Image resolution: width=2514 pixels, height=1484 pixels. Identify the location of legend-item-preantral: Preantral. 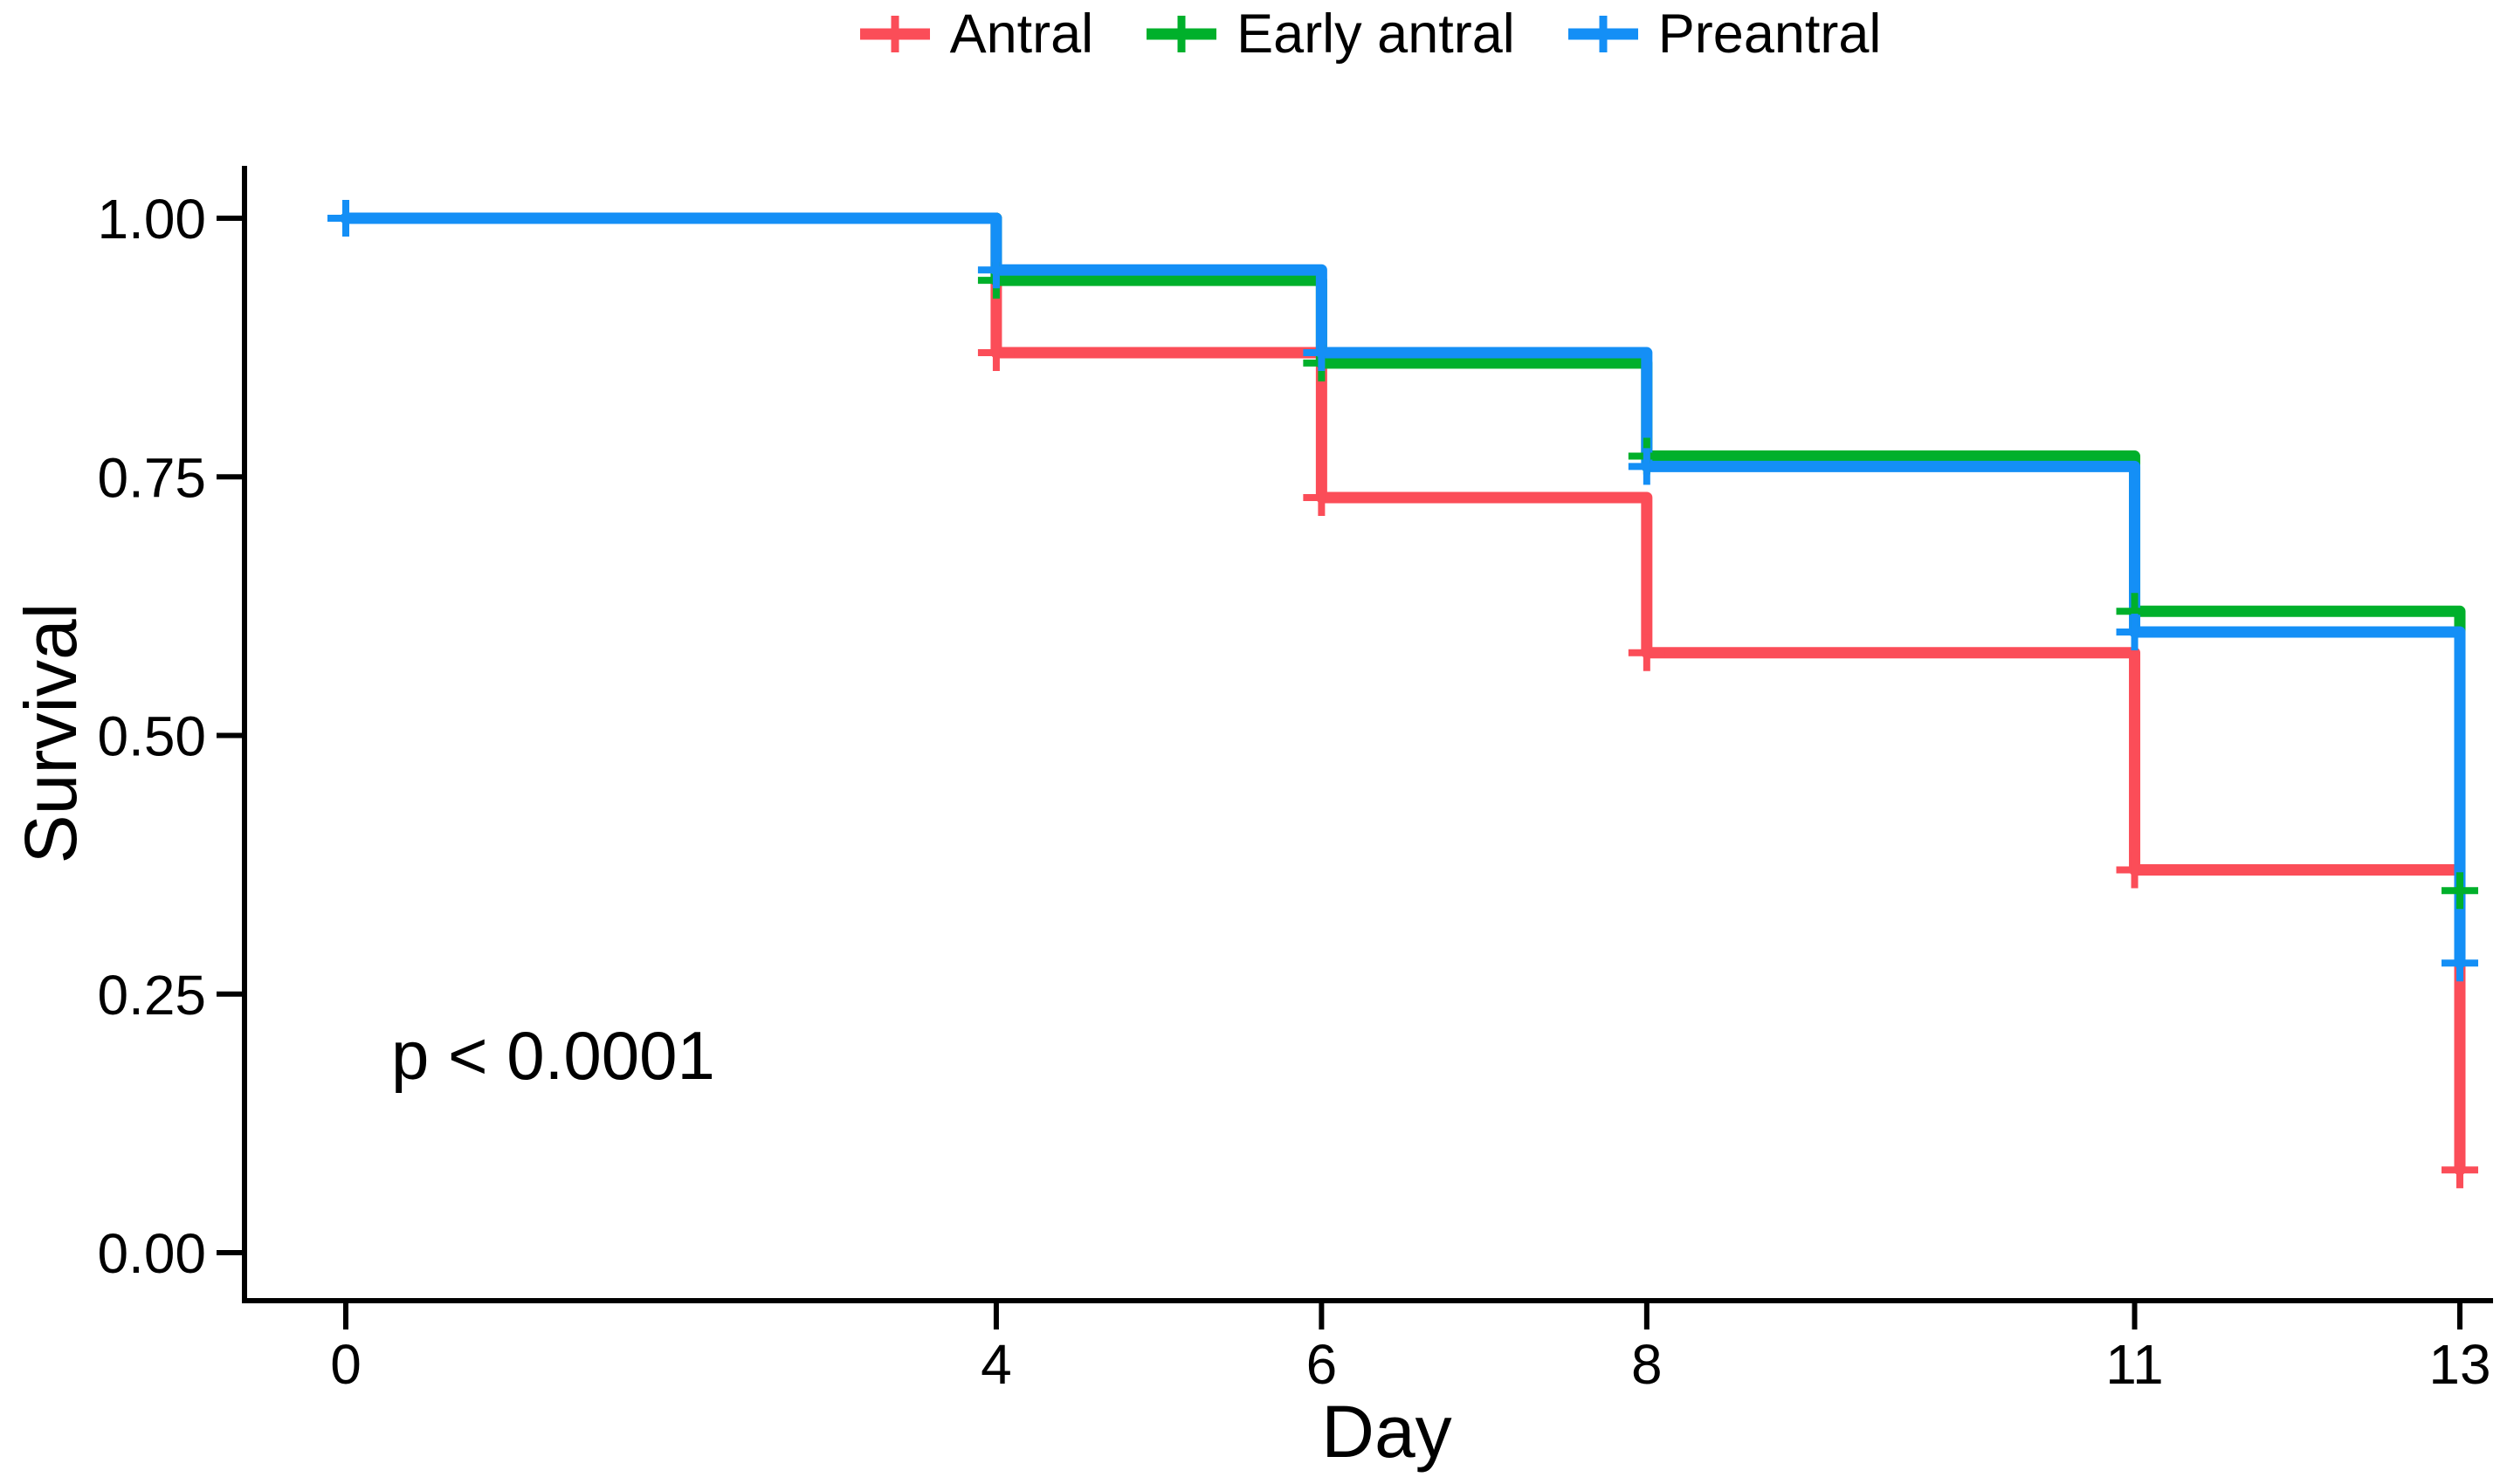
(1724, 34).